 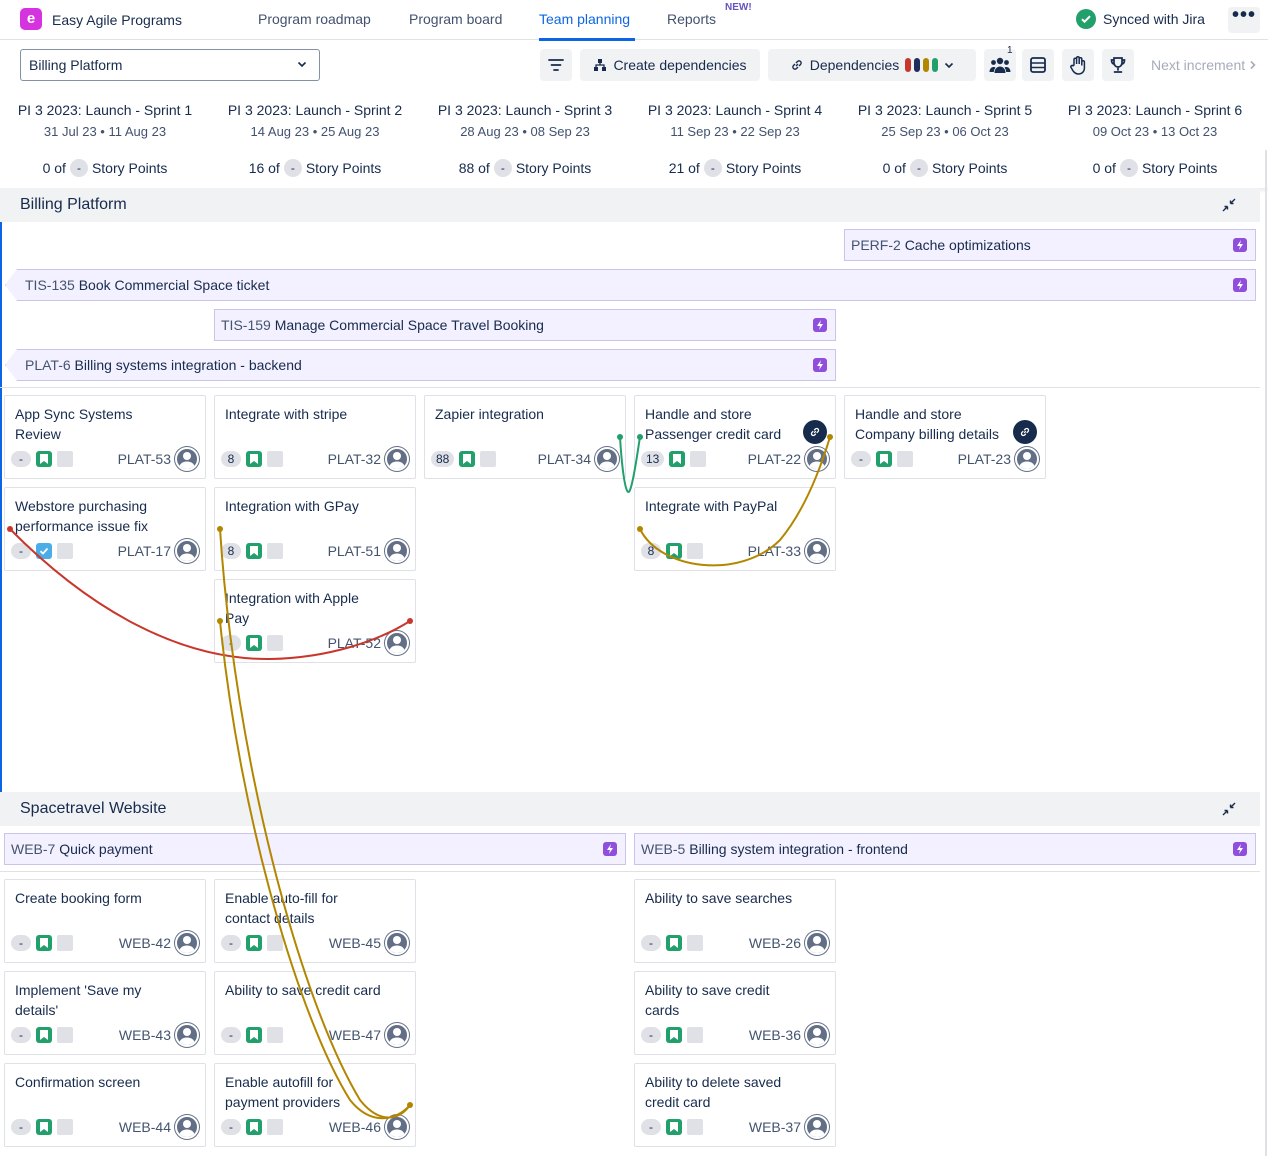 What do you see at coordinates (967, 245) in the screenshot?
I see `feature-title: Cache optimizations` at bounding box center [967, 245].